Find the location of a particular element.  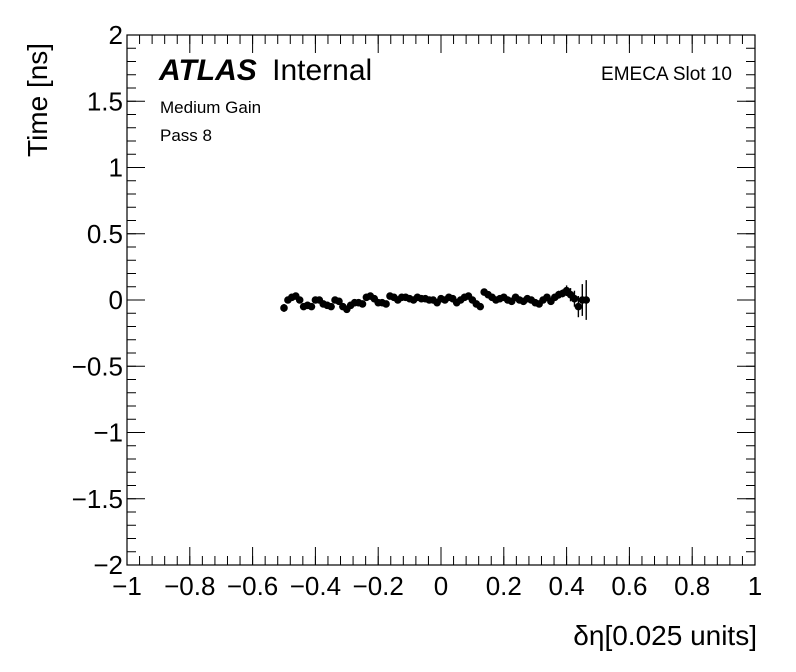

y-tick-label: 0.5 is located at coordinates (105, 234).